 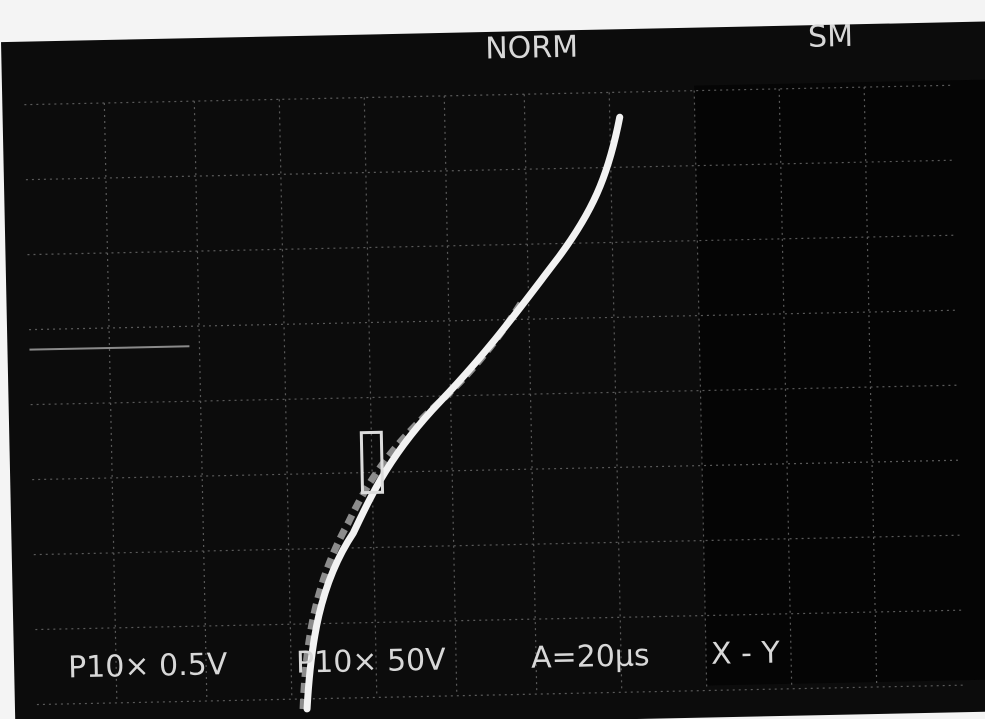 I want to click on ch1-scale: P10× 0.5V, so click(x=148, y=666).